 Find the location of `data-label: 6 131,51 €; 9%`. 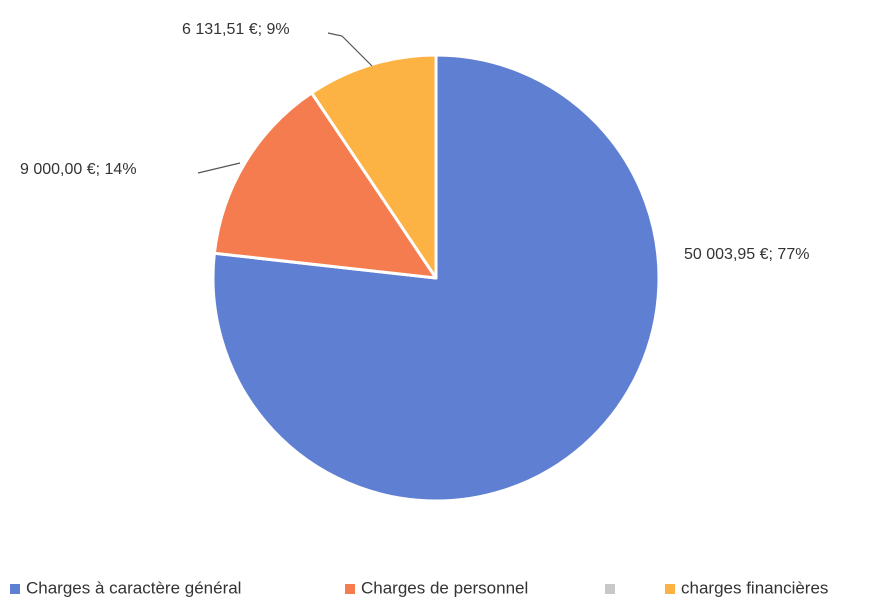

data-label: 6 131,51 €; 9% is located at coordinates (236, 29).